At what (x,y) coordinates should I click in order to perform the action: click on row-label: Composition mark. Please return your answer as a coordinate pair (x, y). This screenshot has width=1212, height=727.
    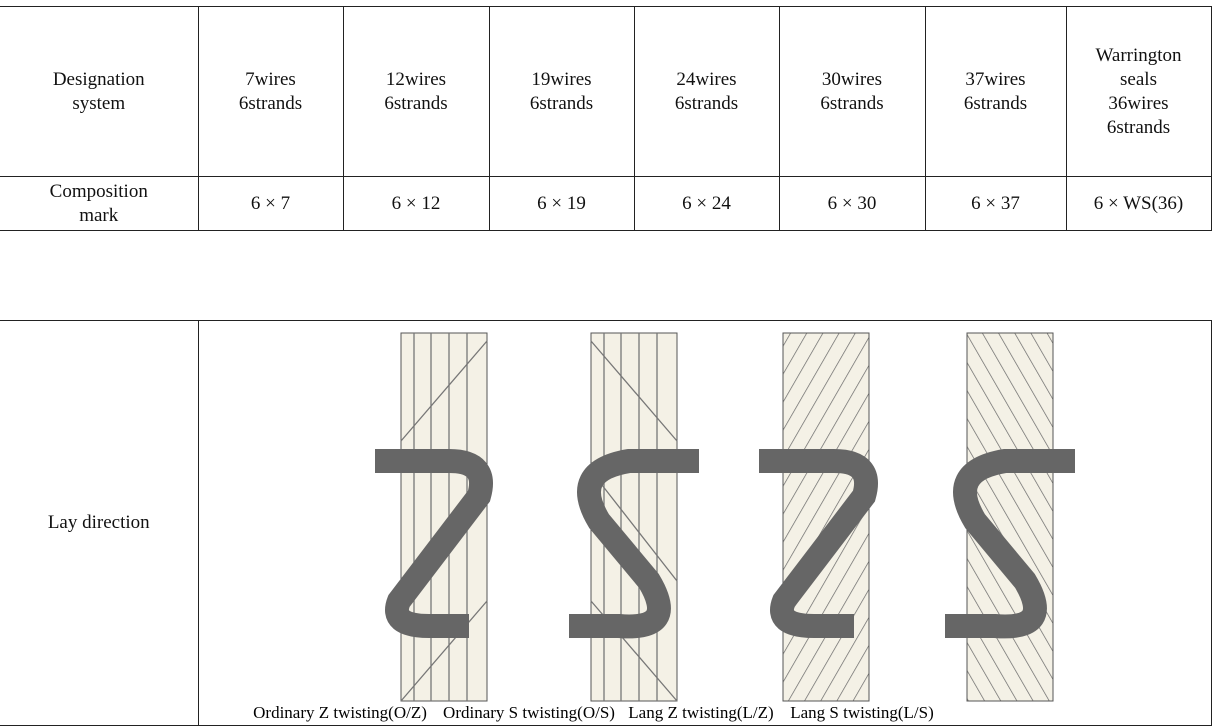
    Looking at the image, I should click on (99, 203).